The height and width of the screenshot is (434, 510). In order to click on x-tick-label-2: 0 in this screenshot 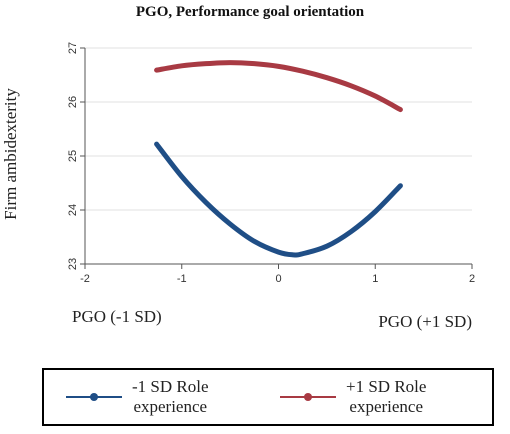, I will do `click(278, 279)`.